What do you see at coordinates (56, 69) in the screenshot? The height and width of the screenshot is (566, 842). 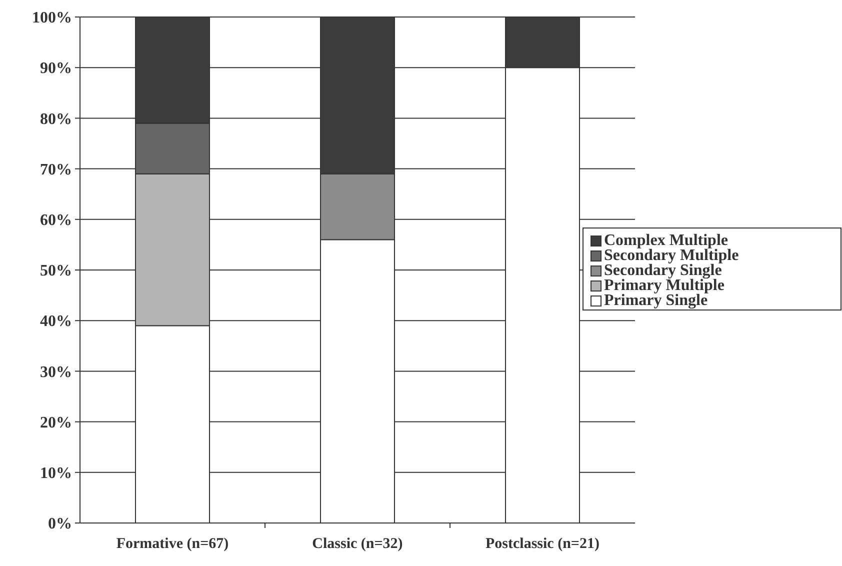 I see `y-tick-label: 90%` at bounding box center [56, 69].